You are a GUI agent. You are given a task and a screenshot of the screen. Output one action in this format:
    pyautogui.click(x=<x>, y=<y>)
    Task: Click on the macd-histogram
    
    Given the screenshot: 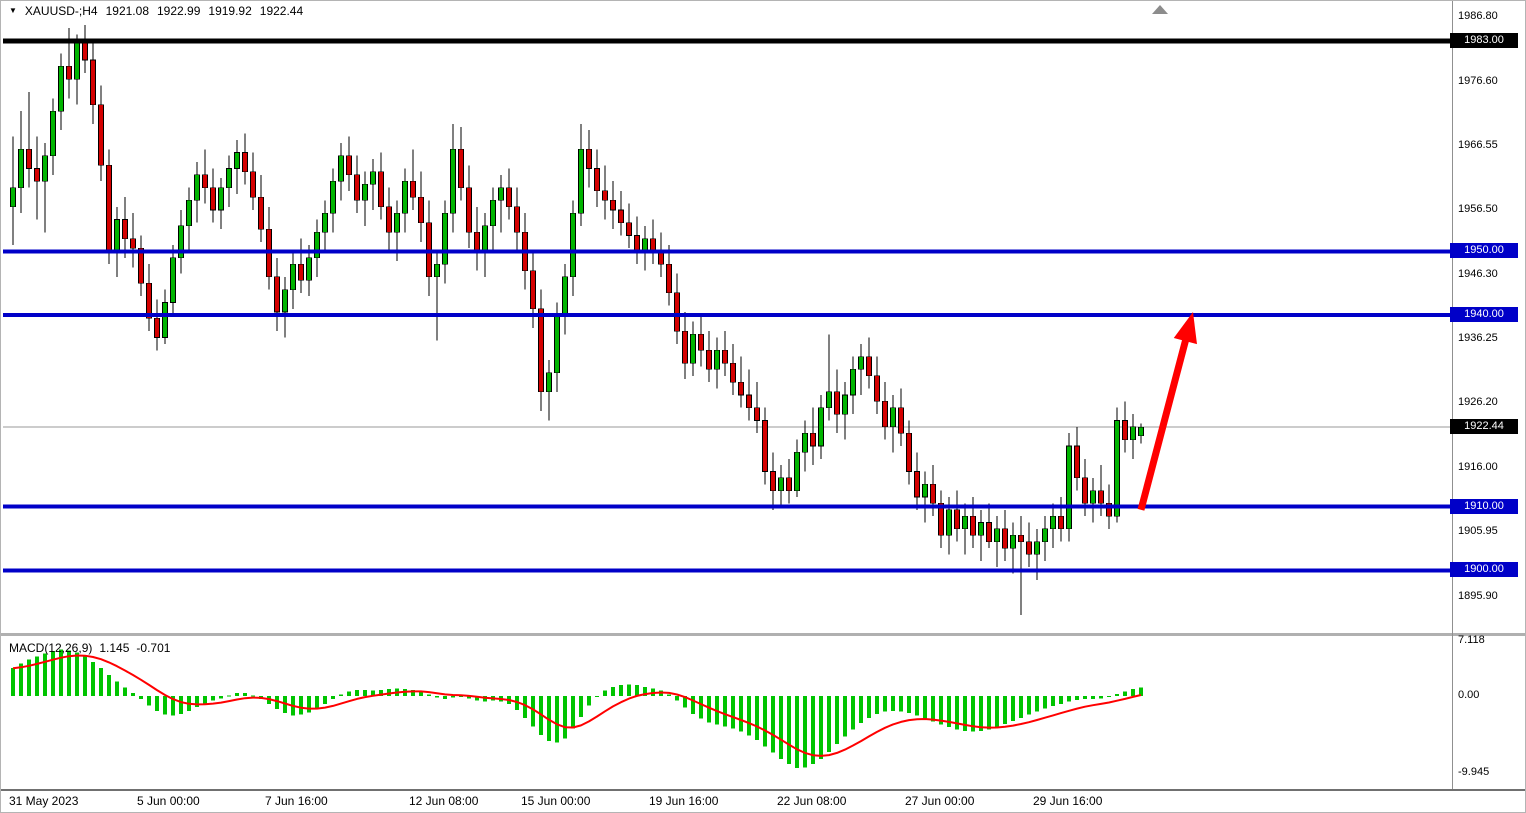 What is the action you would take?
    pyautogui.click(x=577, y=709)
    